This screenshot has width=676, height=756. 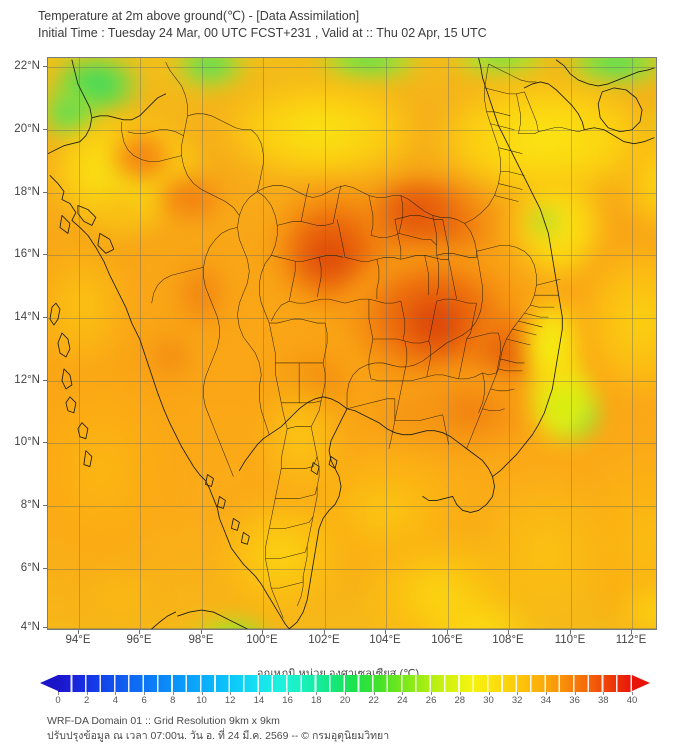 I want to click on y-tick-label: 14°N, so click(x=27, y=317).